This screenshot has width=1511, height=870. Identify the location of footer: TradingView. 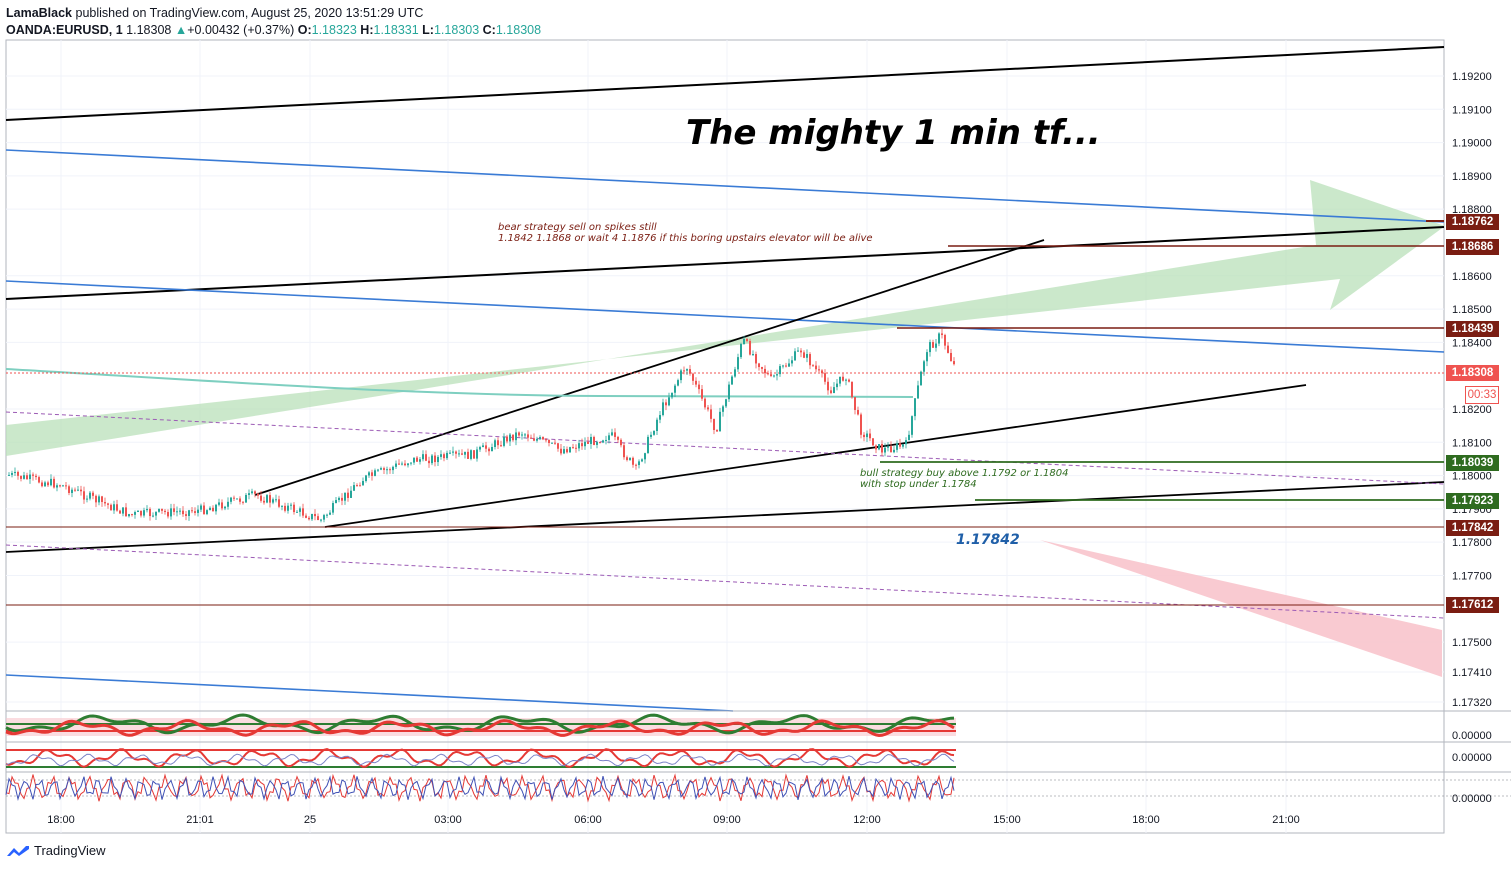
(56, 850).